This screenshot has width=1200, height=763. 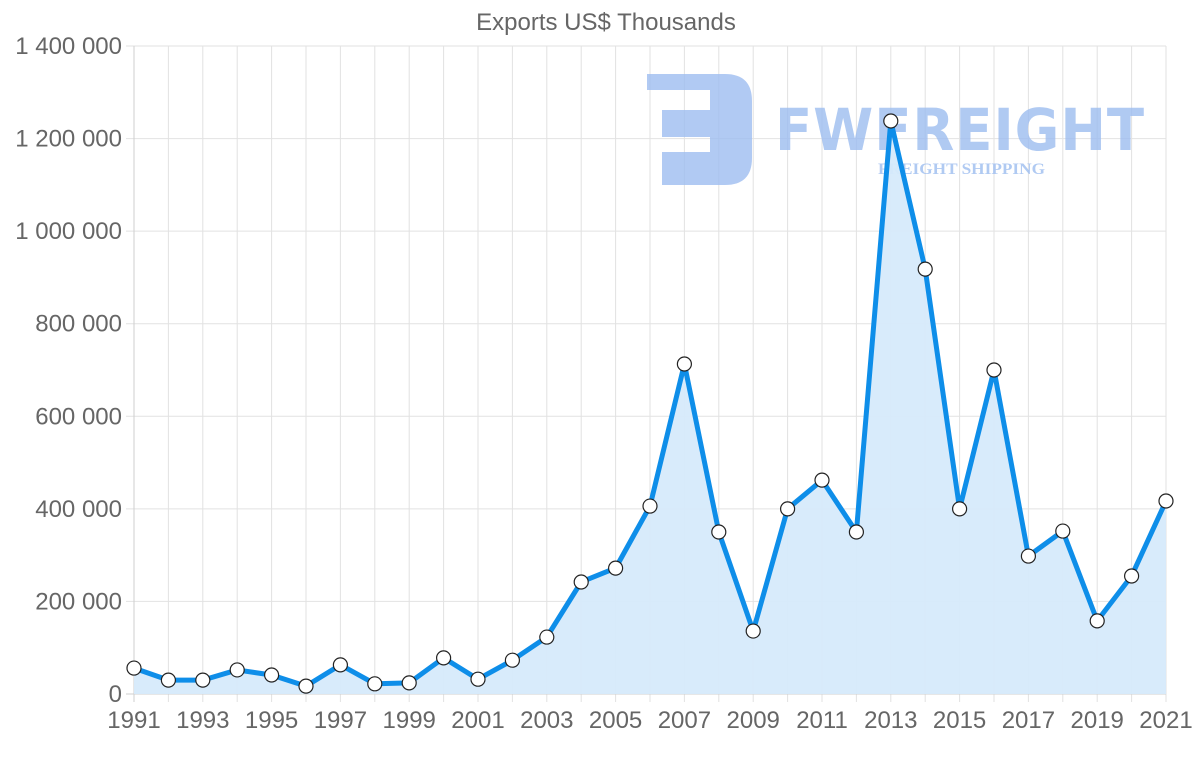 I want to click on x-tick-label: 2005, so click(x=615, y=720).